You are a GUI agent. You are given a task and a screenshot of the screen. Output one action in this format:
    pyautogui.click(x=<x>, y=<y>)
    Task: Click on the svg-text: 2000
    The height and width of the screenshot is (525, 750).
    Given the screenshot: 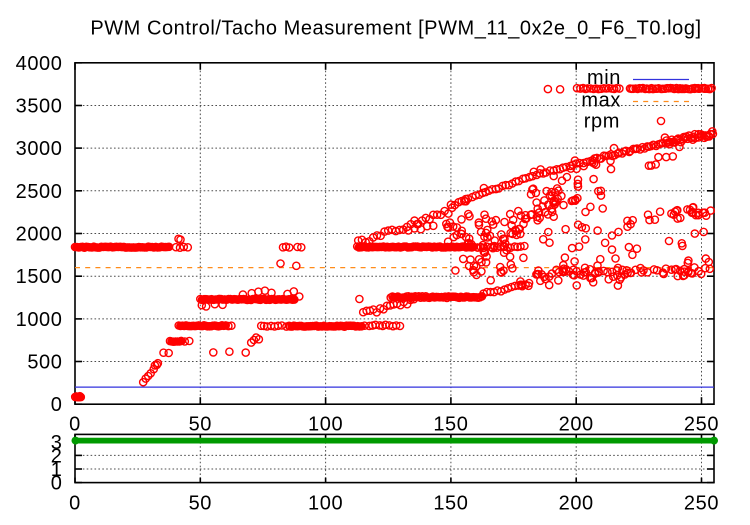 What is the action you would take?
    pyautogui.click(x=39, y=235)
    